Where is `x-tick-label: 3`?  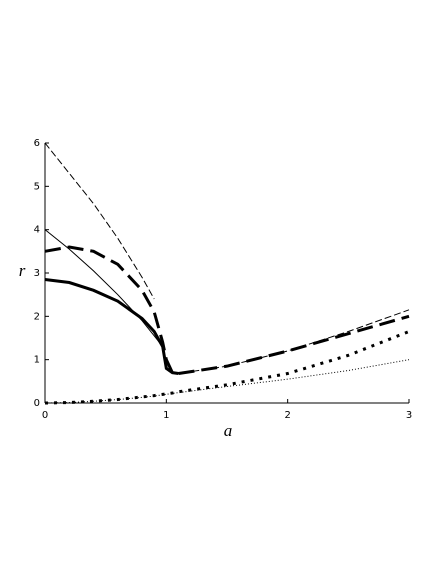
x-tick-label: 3 is located at coordinates (409, 415).